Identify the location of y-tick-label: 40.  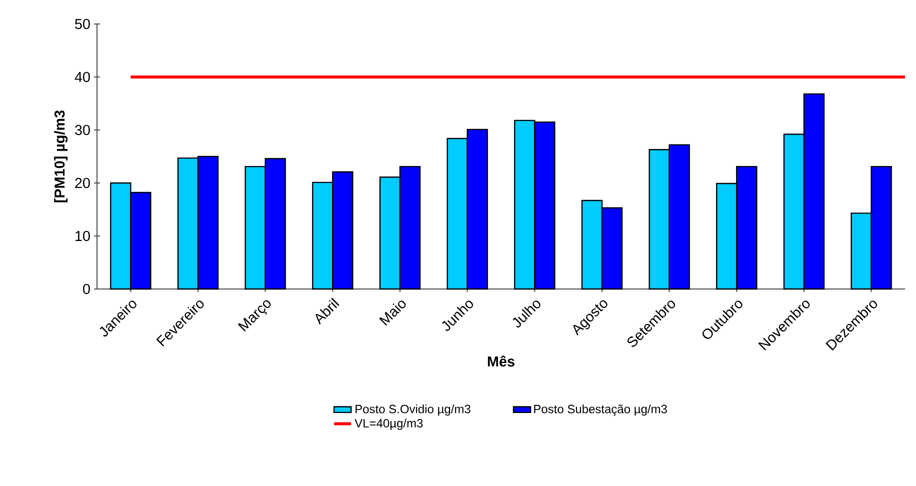
(82, 77).